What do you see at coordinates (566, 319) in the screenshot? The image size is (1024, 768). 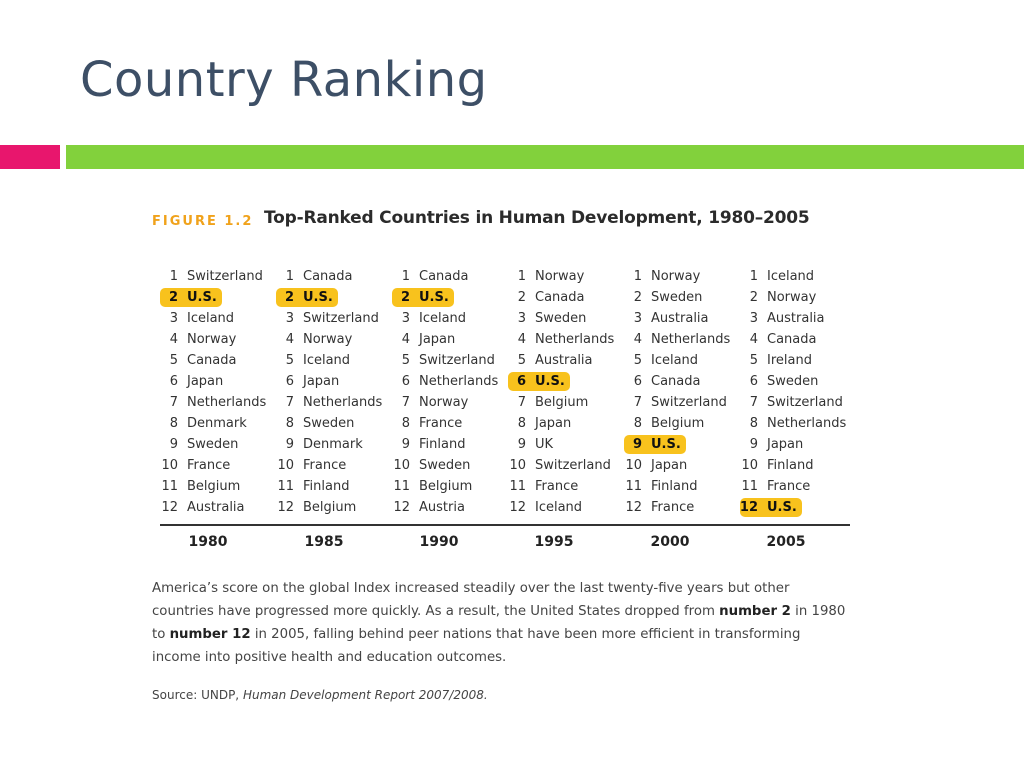 I see `rank-row: 3 Sweden` at bounding box center [566, 319].